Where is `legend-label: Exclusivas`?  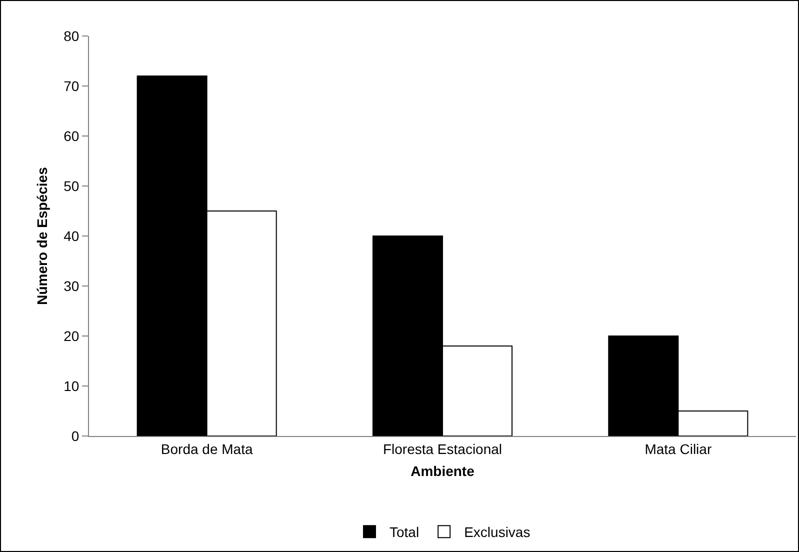
legend-label: Exclusivas is located at coordinates (497, 532).